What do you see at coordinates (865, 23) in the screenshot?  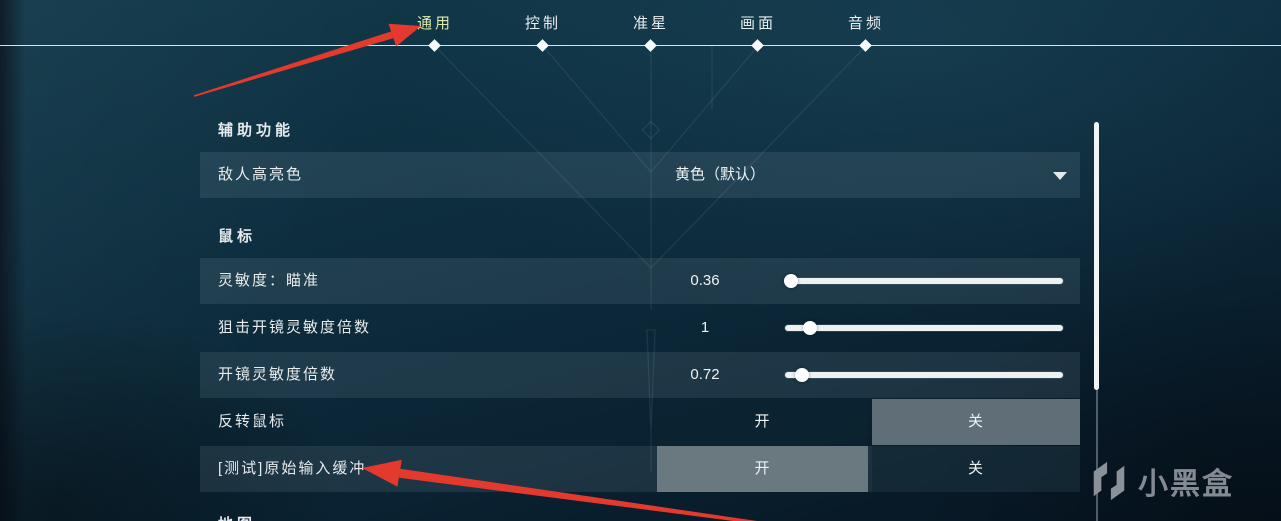 I see `tab-audio: 音频` at bounding box center [865, 23].